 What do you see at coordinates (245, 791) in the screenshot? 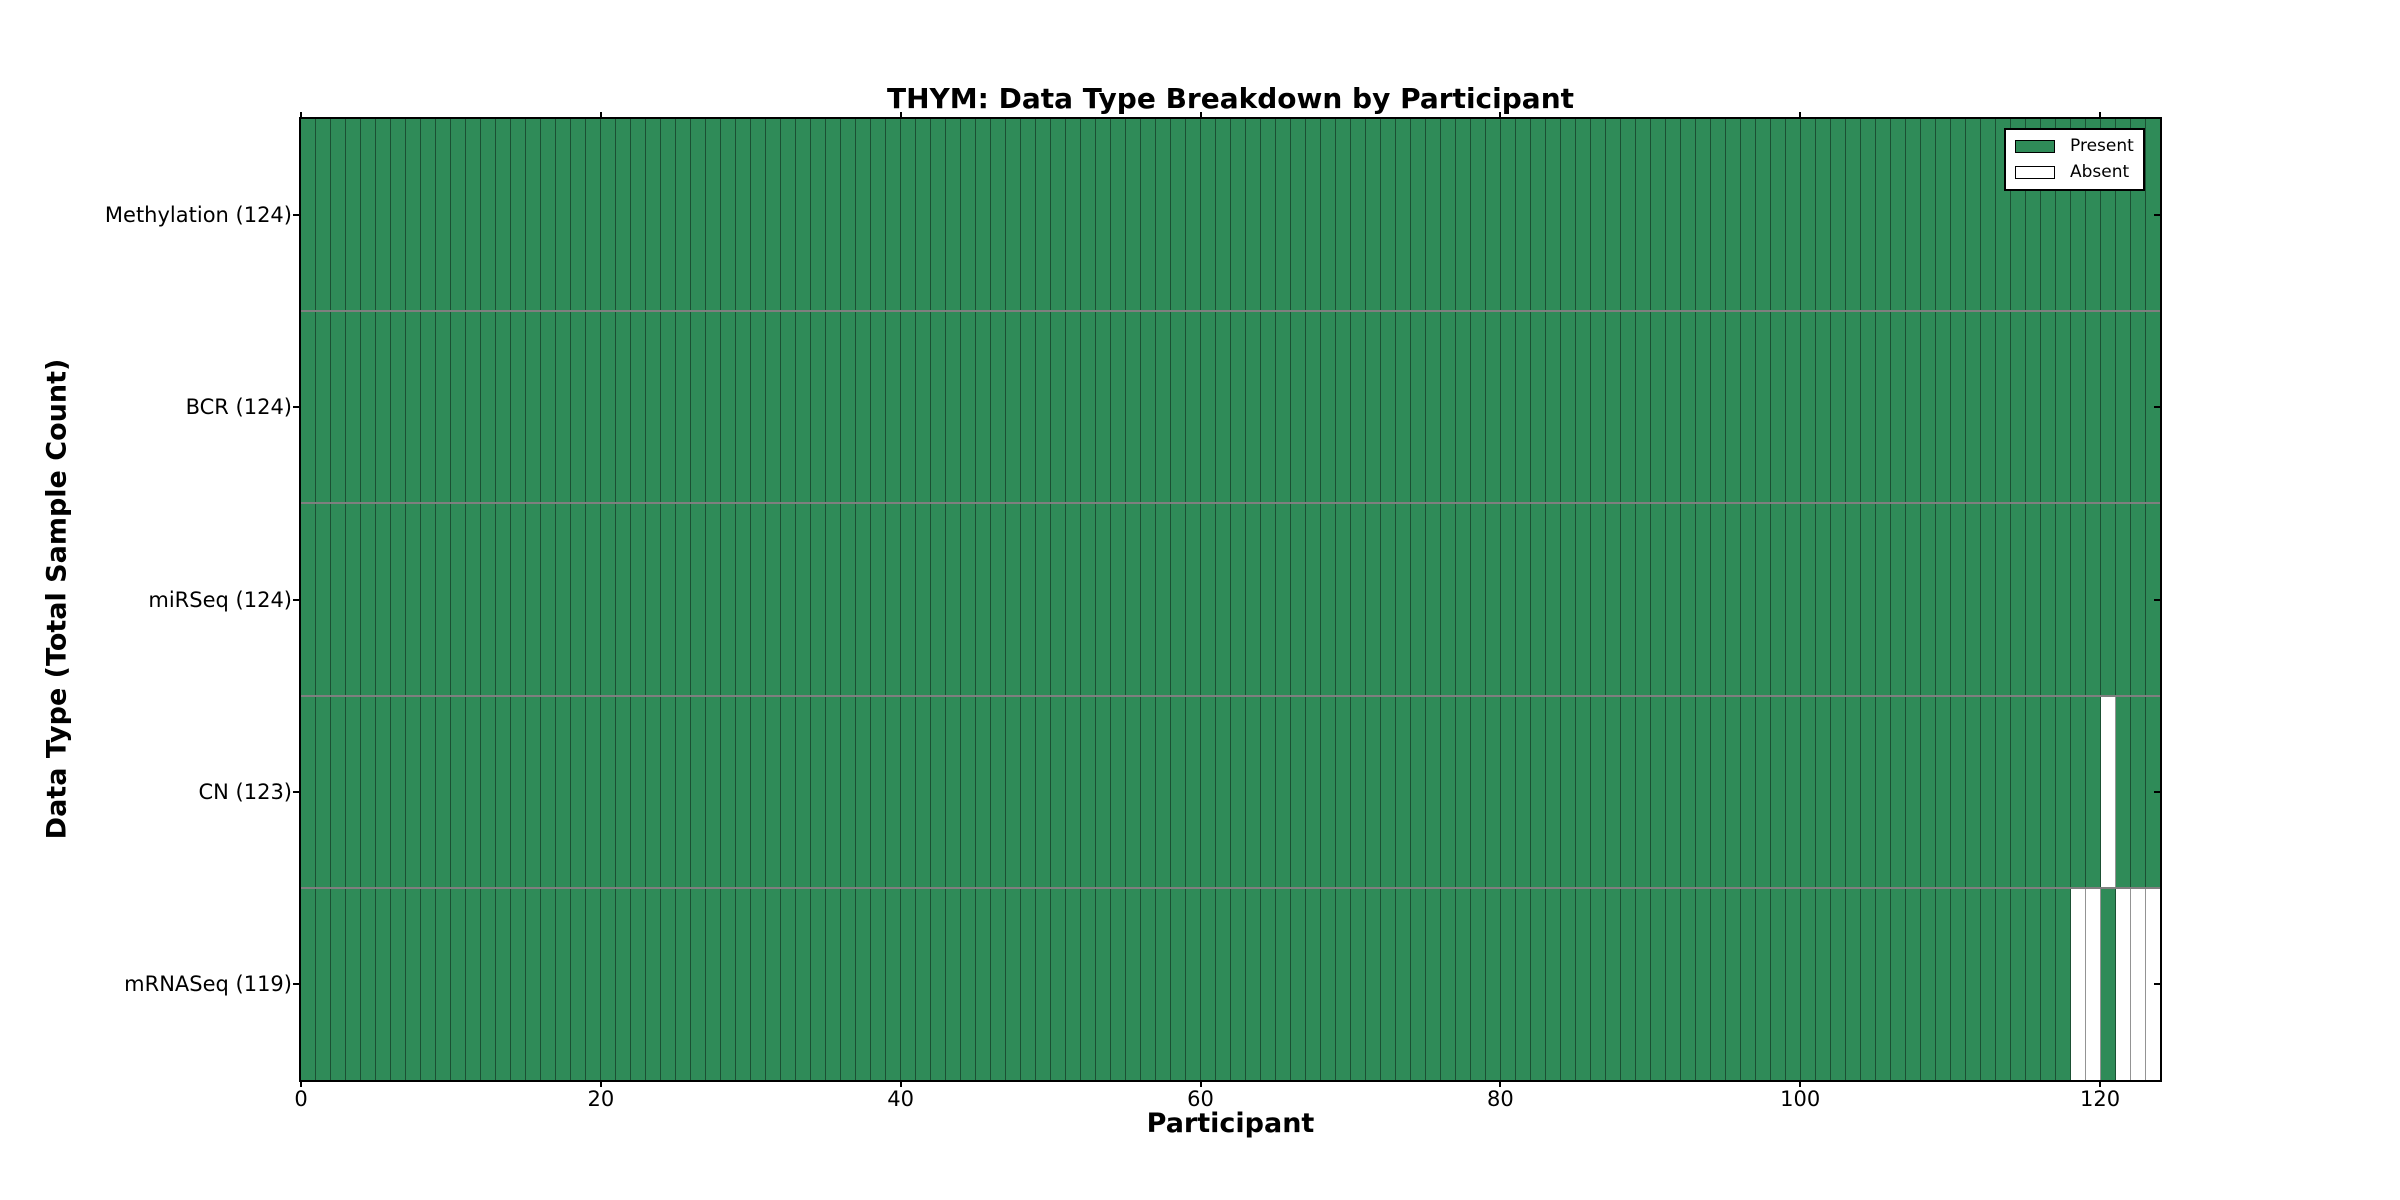
I see `y-tick-label: CN (123)` at bounding box center [245, 791].